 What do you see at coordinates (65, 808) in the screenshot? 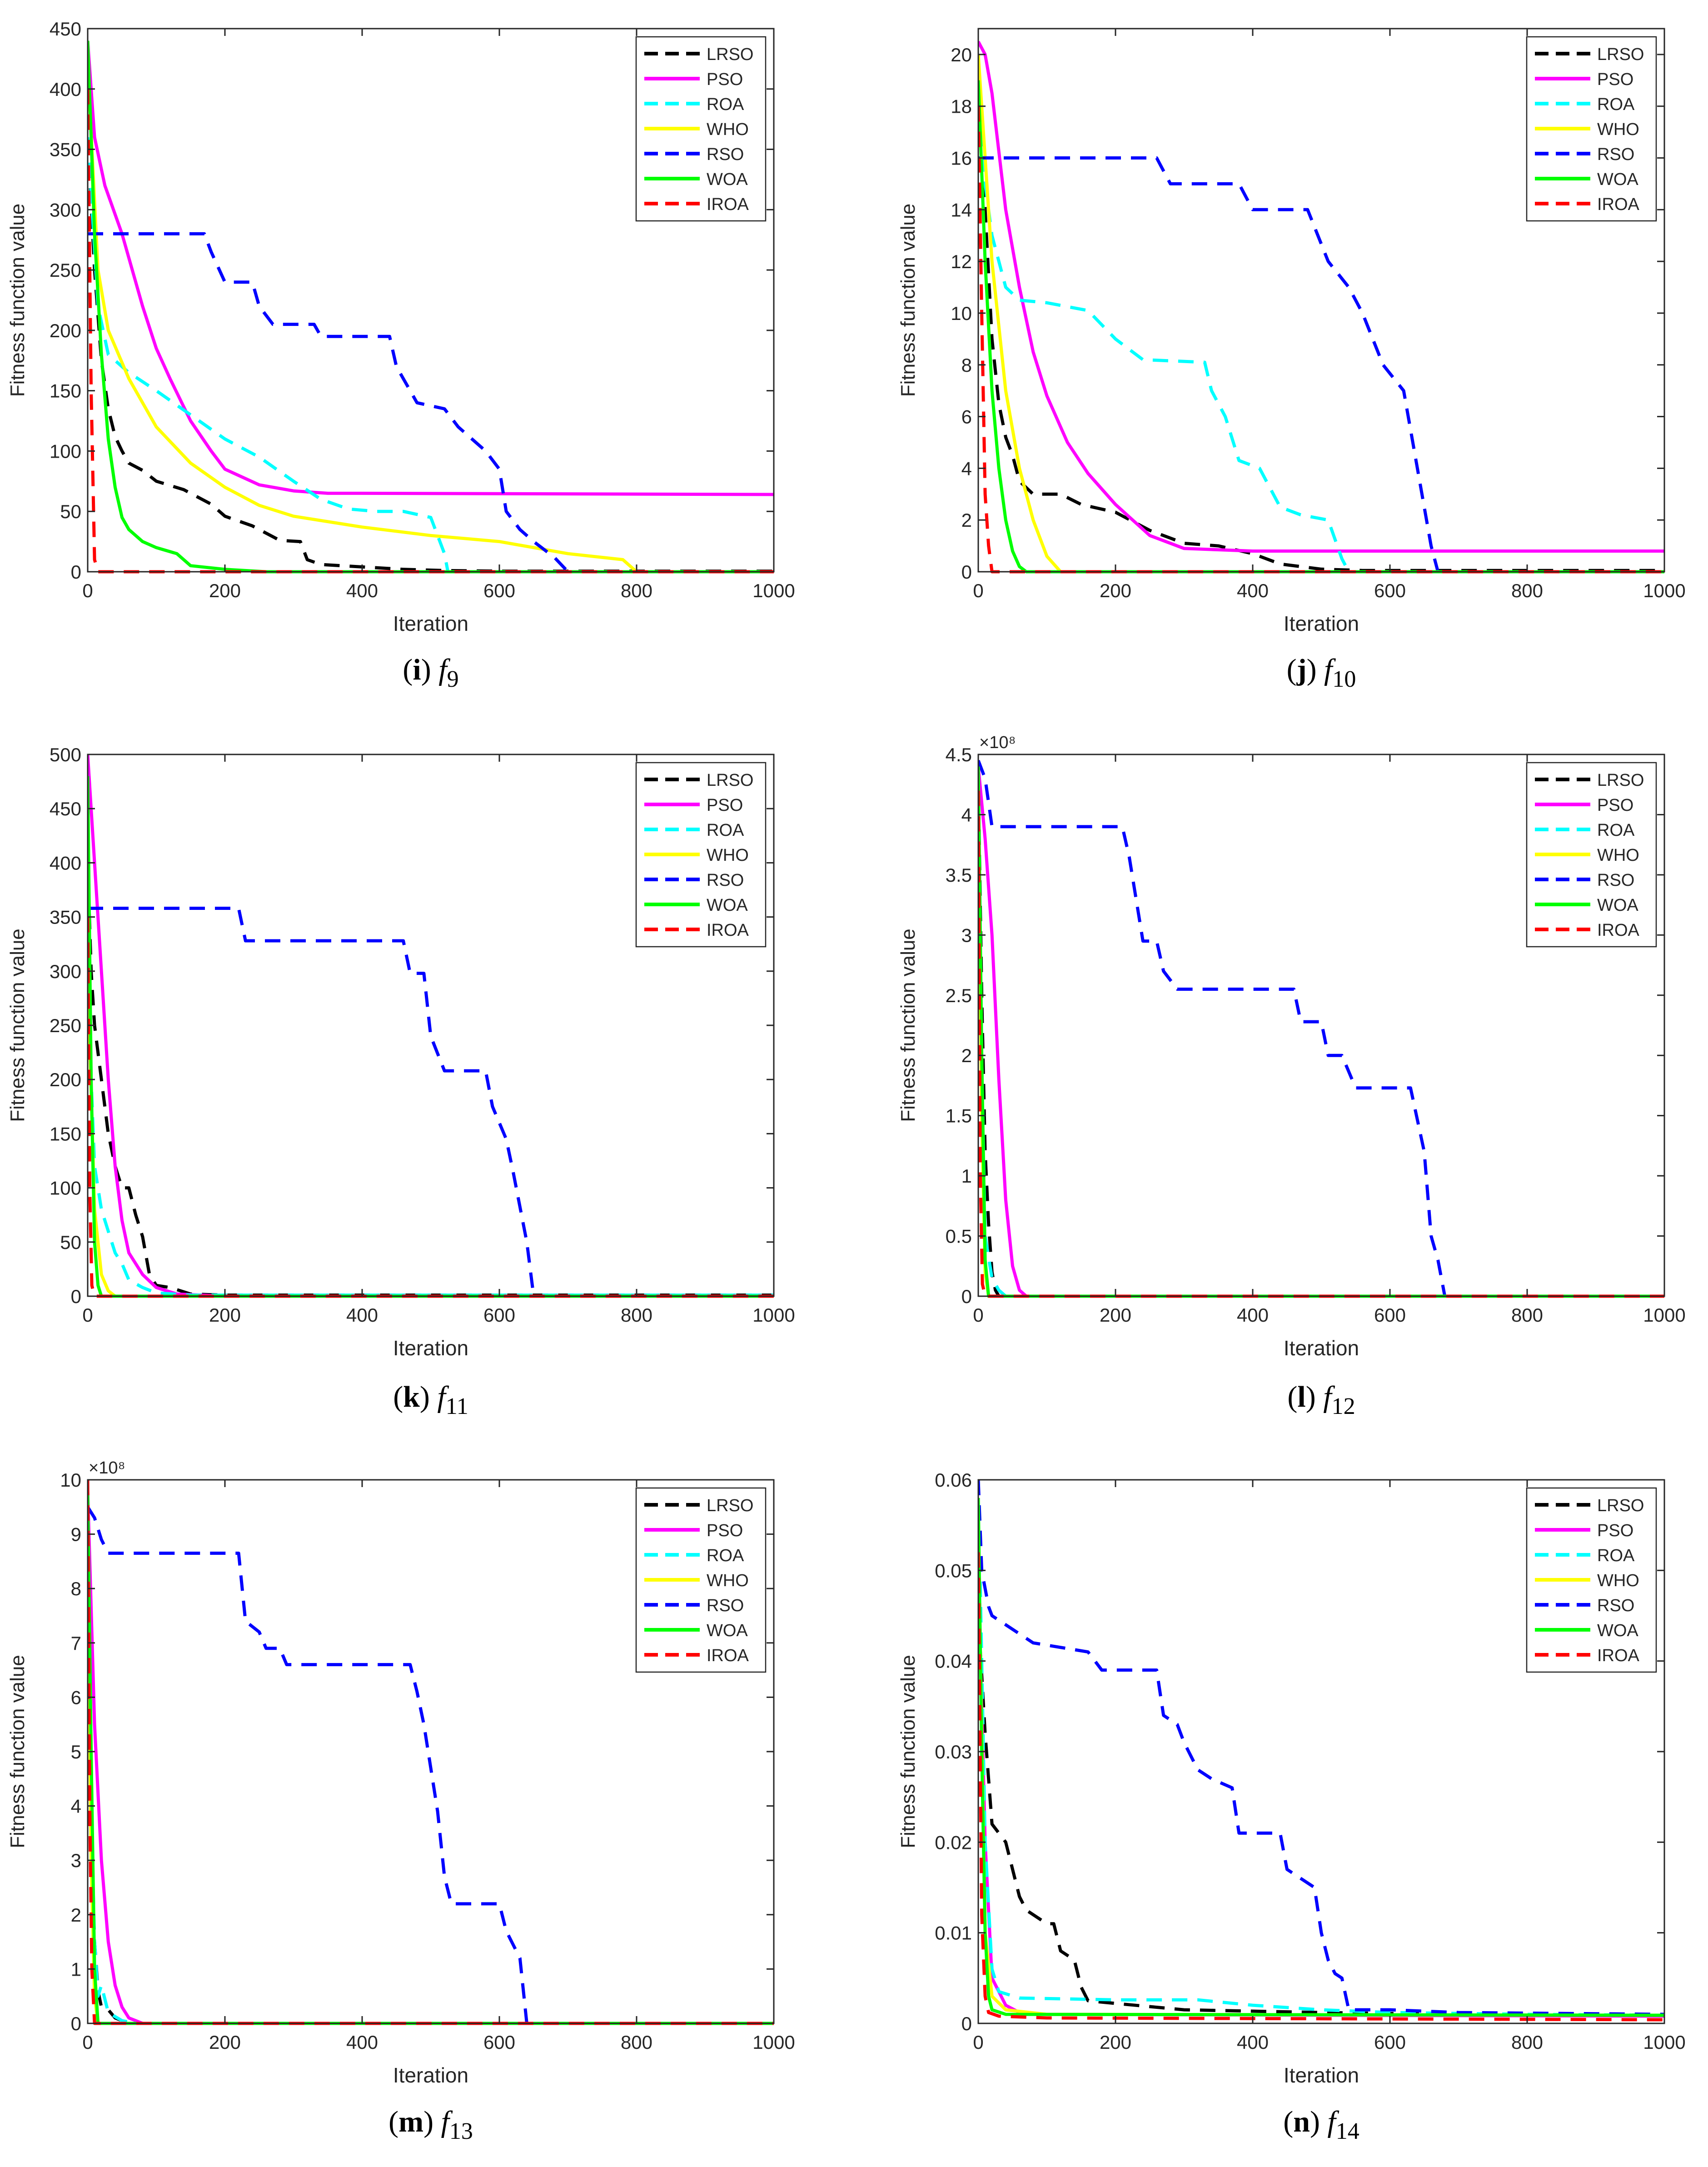
I see `y-tick-label: 450` at bounding box center [65, 808].